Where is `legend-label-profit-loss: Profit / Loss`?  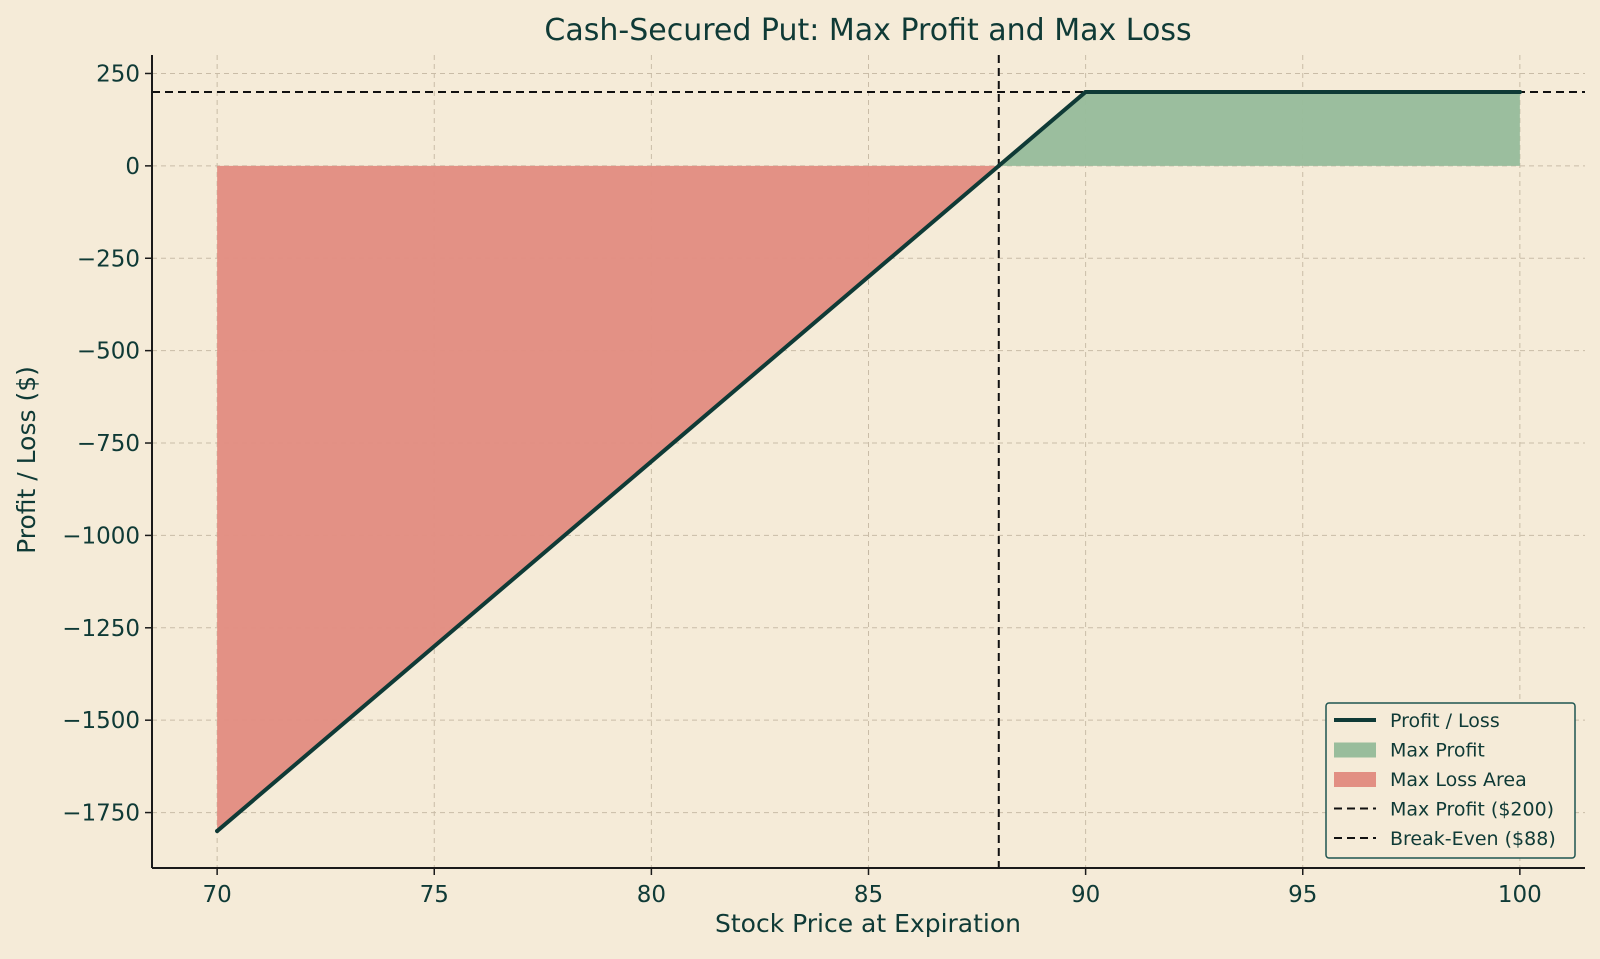
legend-label-profit-loss: Profit / Loss is located at coordinates (1445, 721).